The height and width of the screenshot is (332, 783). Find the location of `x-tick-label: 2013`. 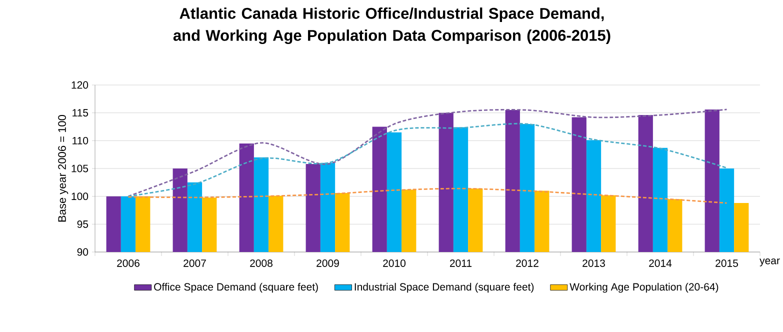

x-tick-label: 2013 is located at coordinates (593, 263).